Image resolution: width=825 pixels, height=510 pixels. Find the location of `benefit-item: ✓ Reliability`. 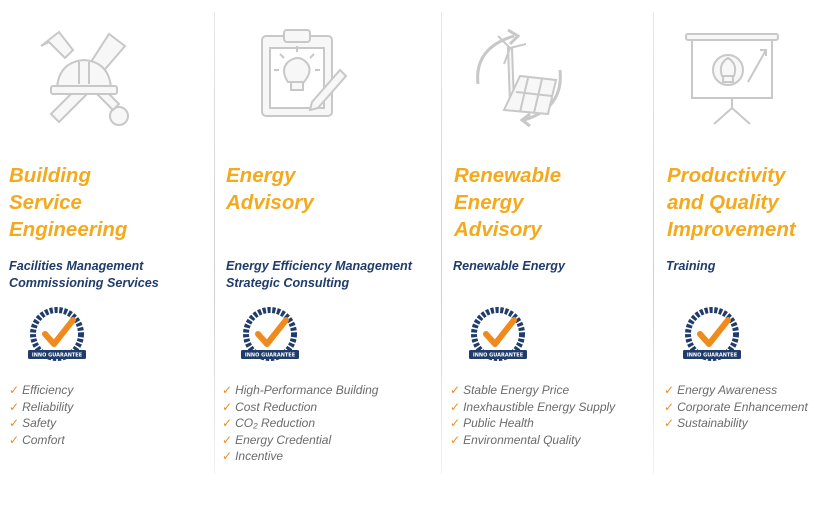

benefit-item: ✓ Reliability is located at coordinates (41, 406).